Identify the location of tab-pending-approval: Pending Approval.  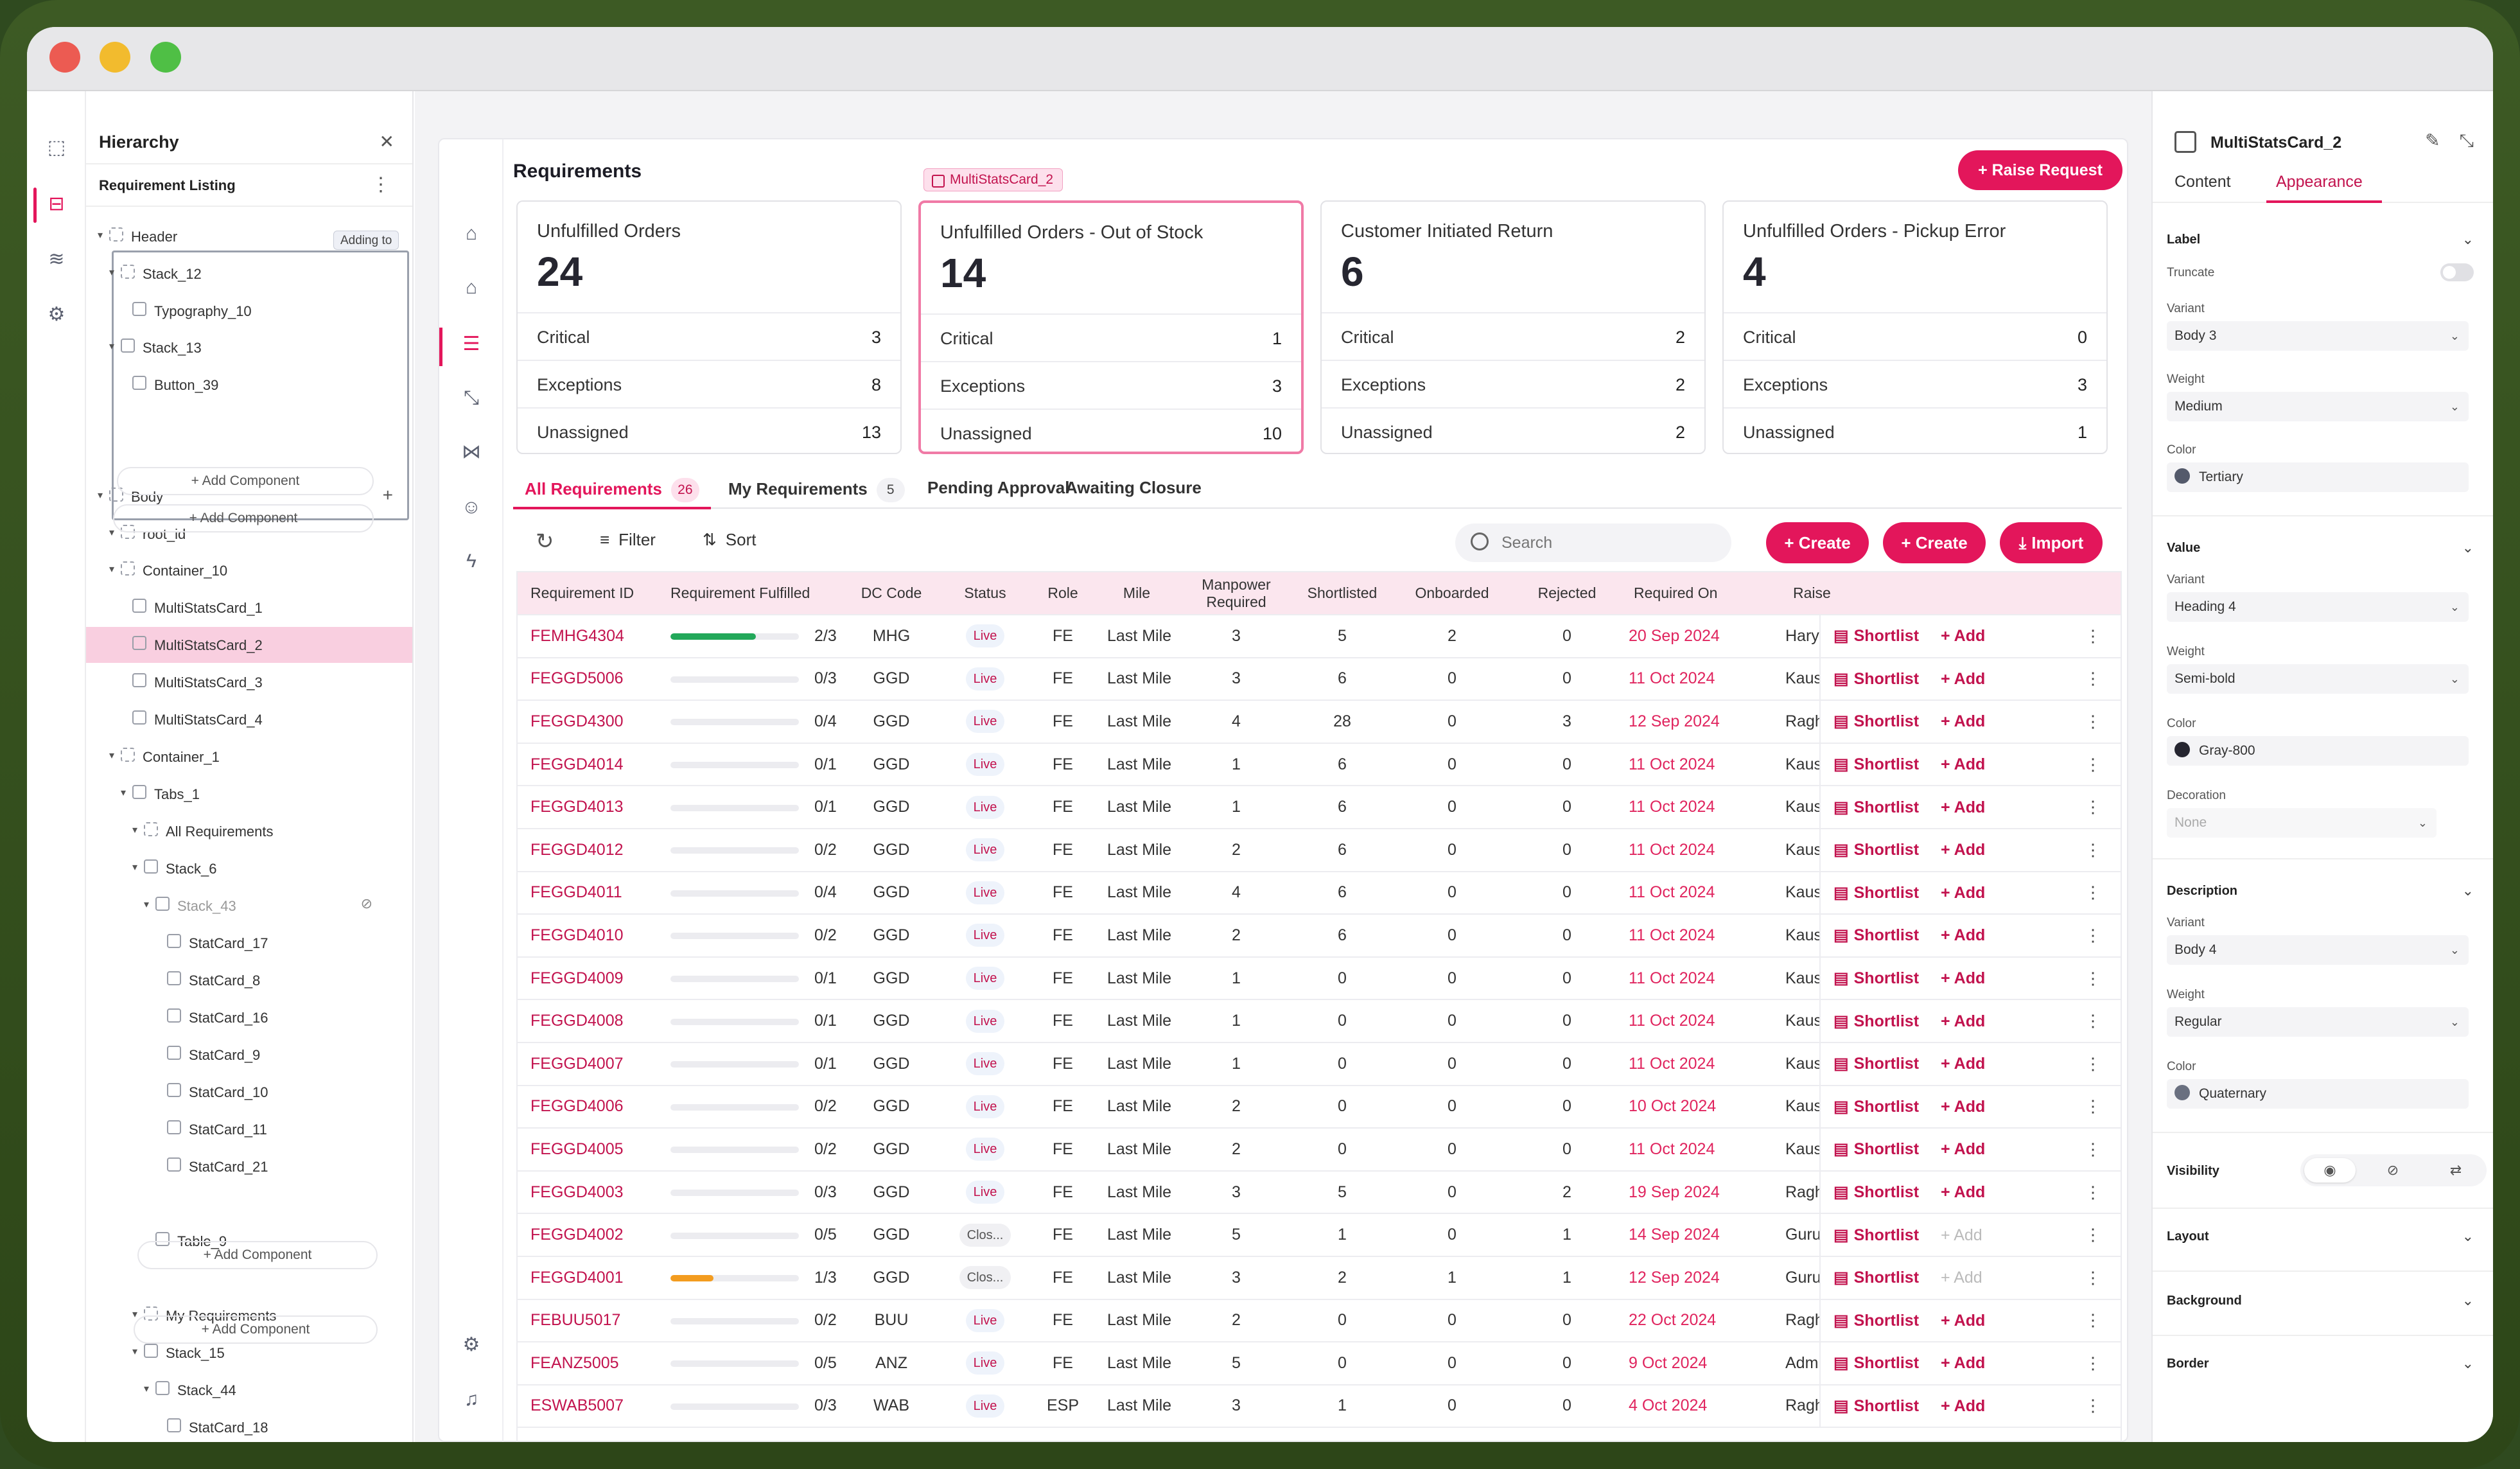
(999, 488).